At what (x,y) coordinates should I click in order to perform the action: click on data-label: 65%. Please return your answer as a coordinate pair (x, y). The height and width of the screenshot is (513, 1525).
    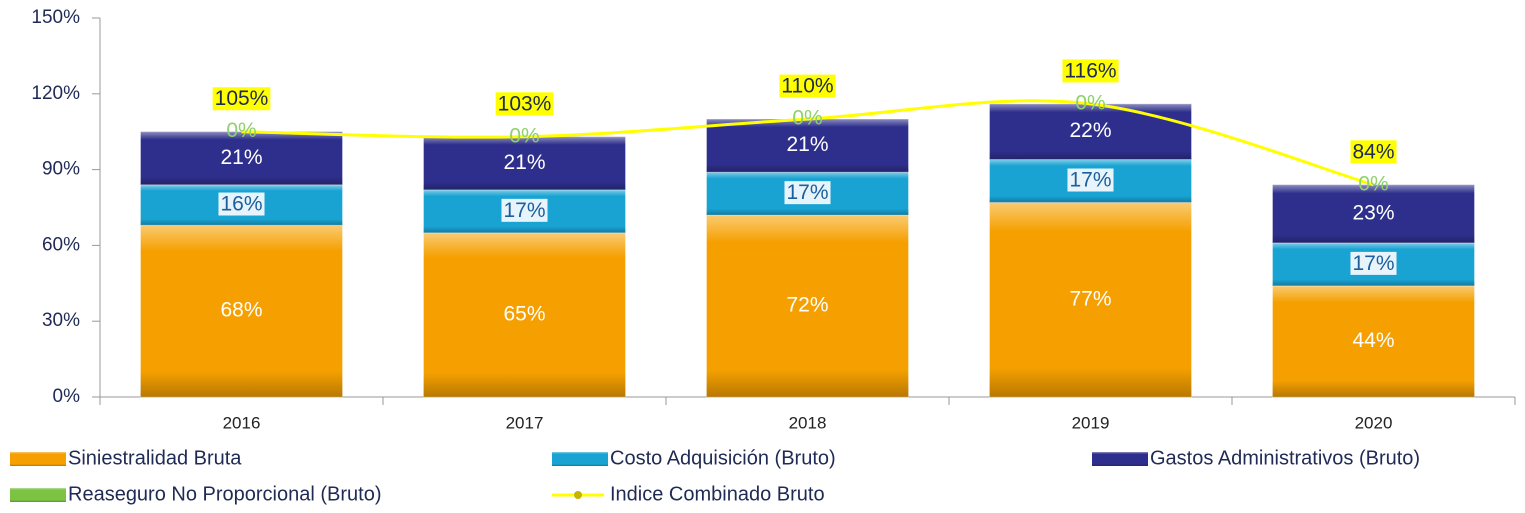
    Looking at the image, I should click on (524, 313).